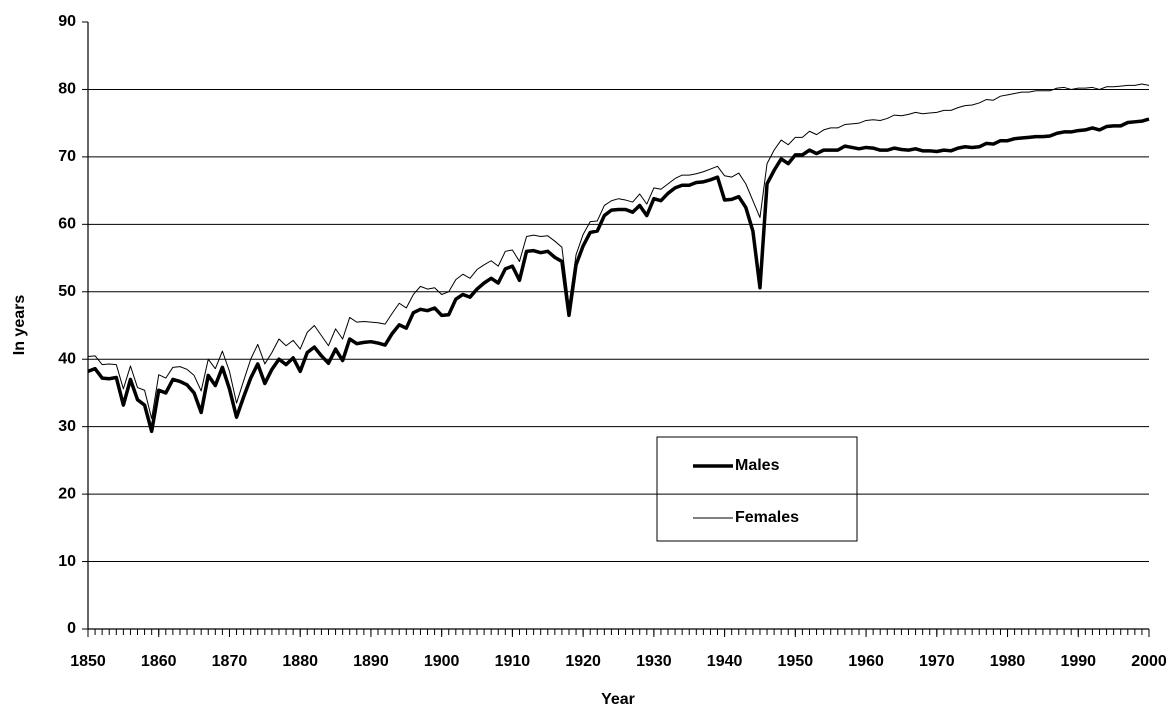  Describe the element at coordinates (67, 358) in the screenshot. I see `y-tick-label: 40` at that location.